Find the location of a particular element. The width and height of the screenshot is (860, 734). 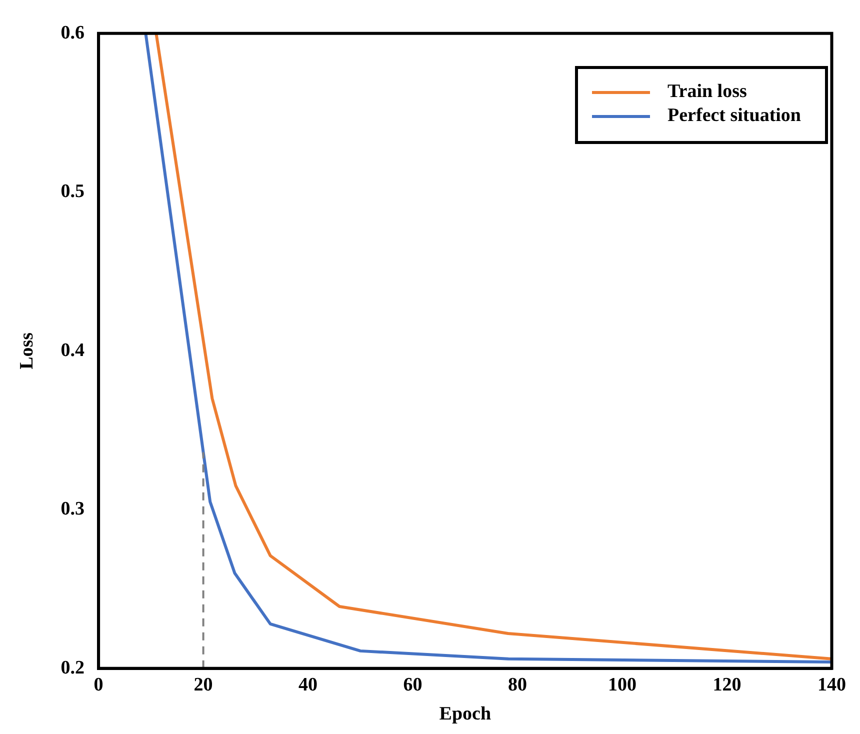

y-tick-label: 0.5 is located at coordinates (72, 191).